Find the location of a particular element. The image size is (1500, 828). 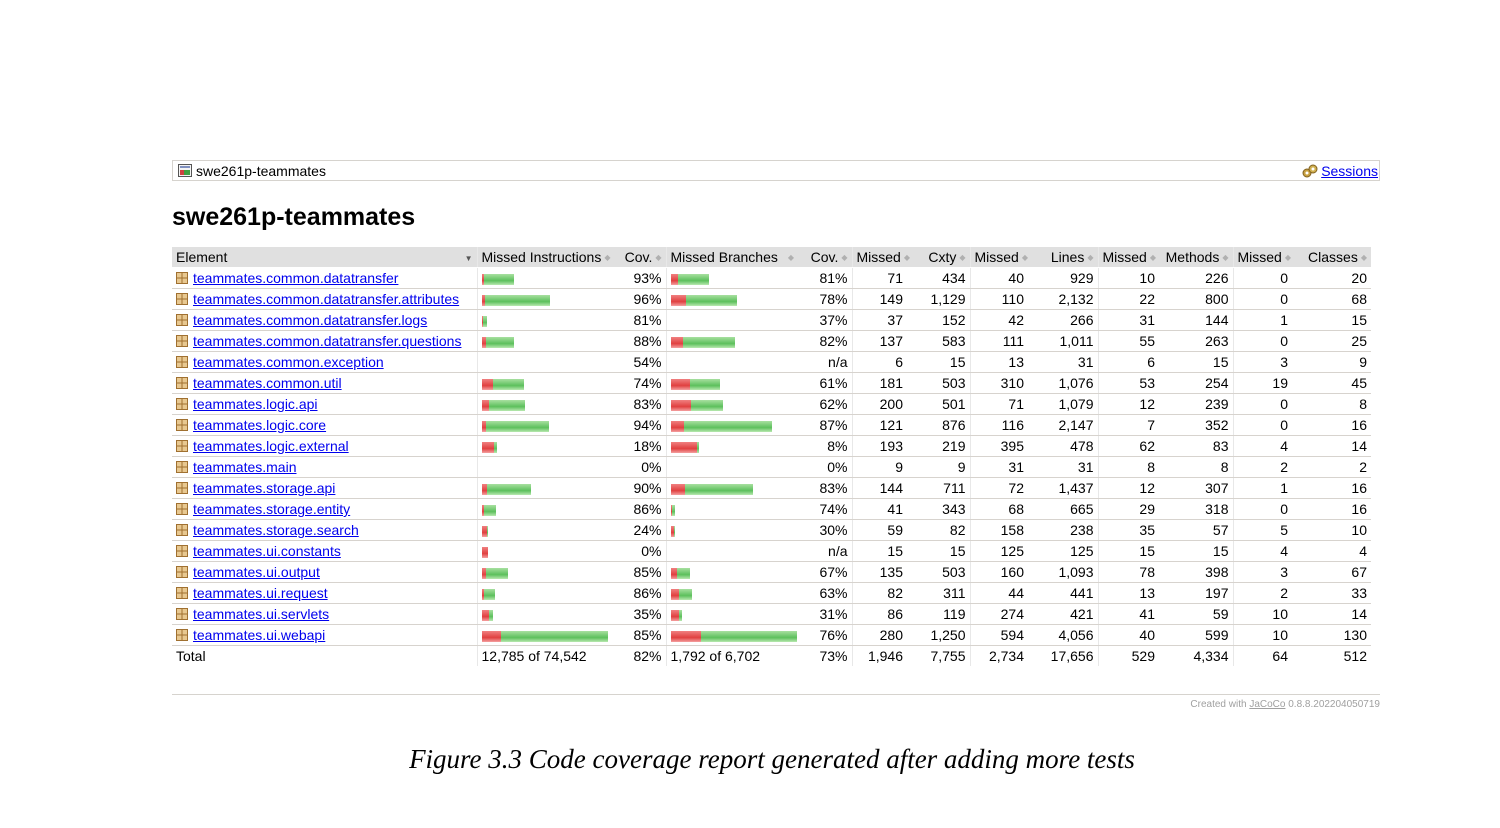

package-link: teammates.storage.search is located at coordinates (276, 530).